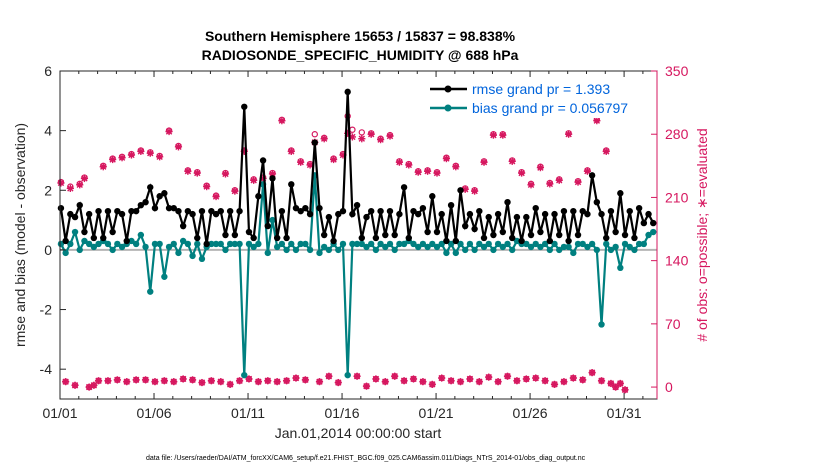  Describe the element at coordinates (624, 413) in the screenshot. I see `x-tick-label: 01/31` at that location.